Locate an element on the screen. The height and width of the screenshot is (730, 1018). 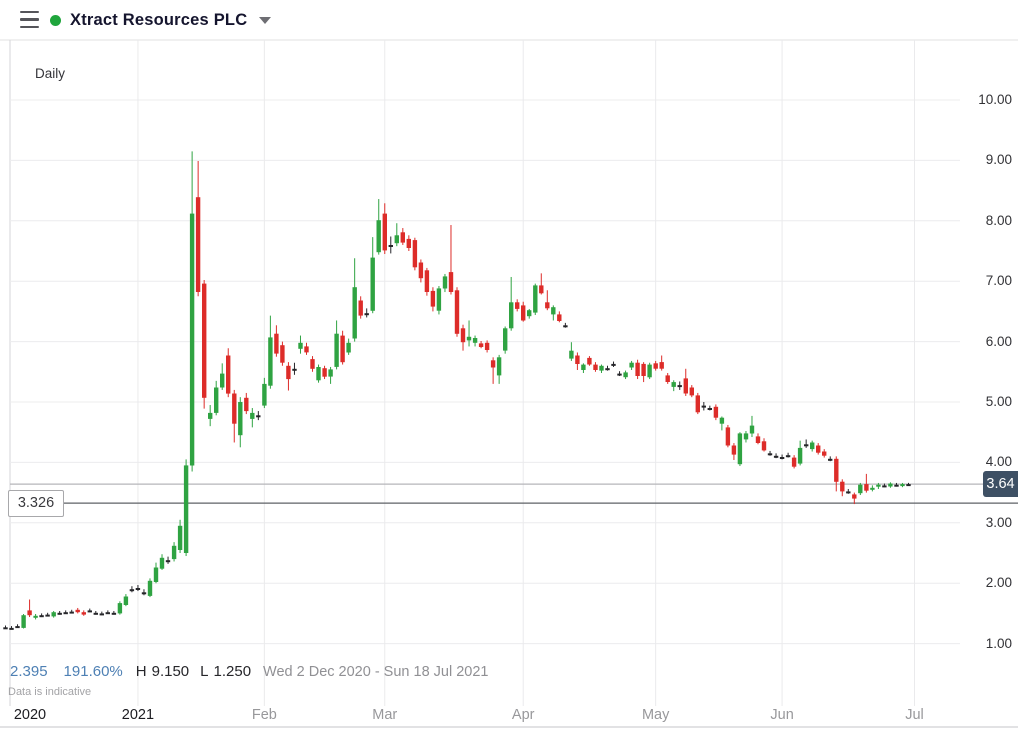
y-axis-label: 7.00 is located at coordinates (998, 281).